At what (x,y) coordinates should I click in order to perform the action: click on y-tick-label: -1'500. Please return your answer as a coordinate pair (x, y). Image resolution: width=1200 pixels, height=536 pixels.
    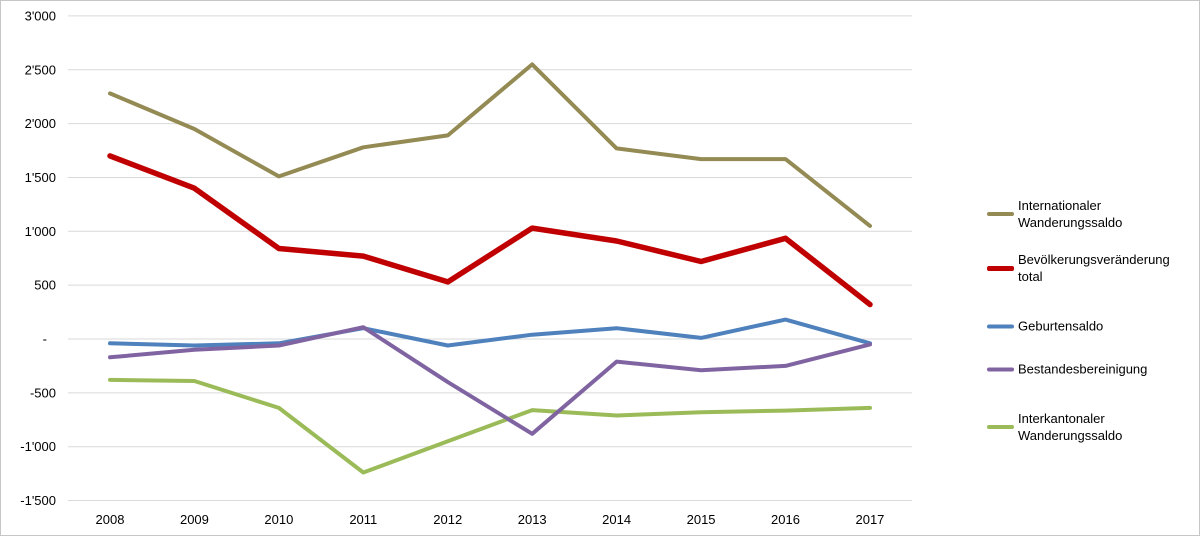
    Looking at the image, I should click on (38, 500).